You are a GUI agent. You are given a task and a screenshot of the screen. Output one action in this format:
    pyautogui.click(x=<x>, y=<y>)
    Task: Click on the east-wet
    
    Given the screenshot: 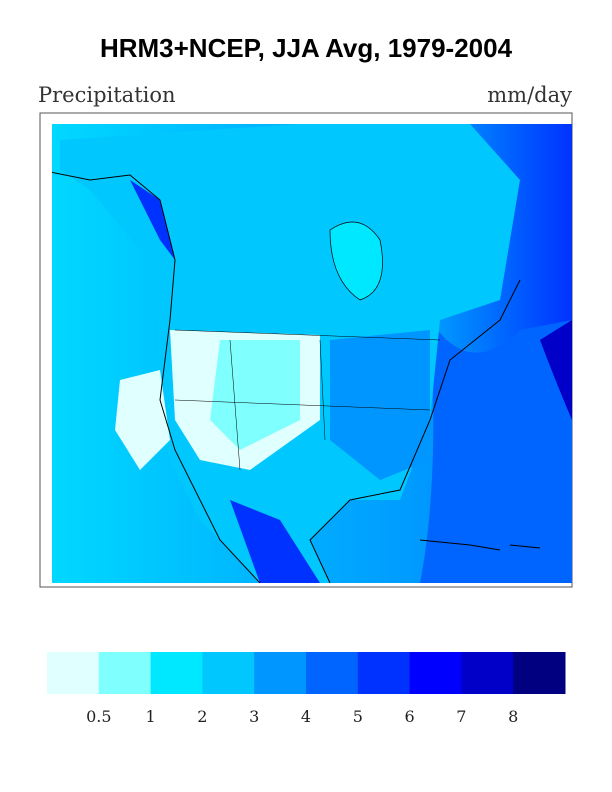 What is the action you would take?
    pyautogui.click(x=380, y=405)
    